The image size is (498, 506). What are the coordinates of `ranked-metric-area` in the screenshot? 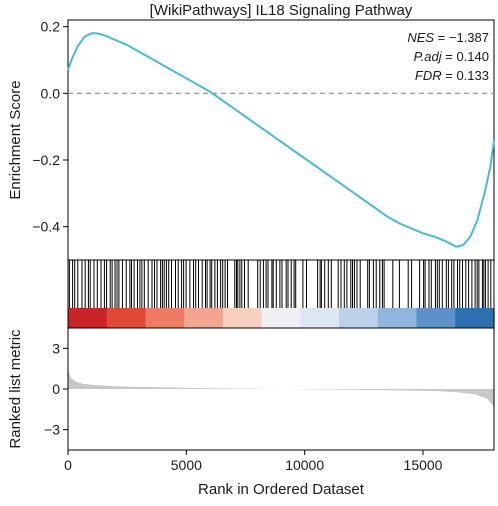 It's located at (281, 387).